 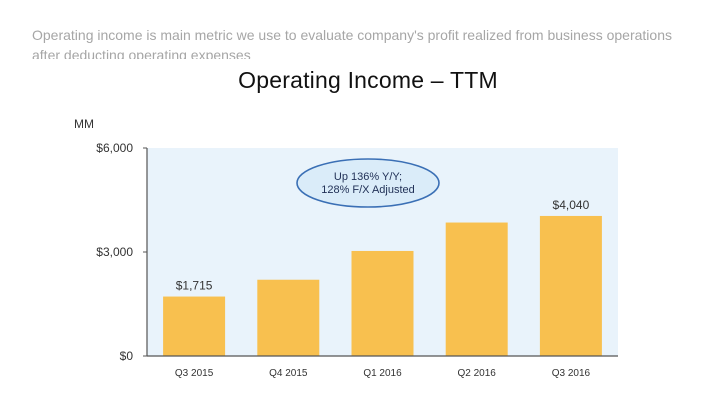 I want to click on bar-q1-2016, so click(x=382, y=303).